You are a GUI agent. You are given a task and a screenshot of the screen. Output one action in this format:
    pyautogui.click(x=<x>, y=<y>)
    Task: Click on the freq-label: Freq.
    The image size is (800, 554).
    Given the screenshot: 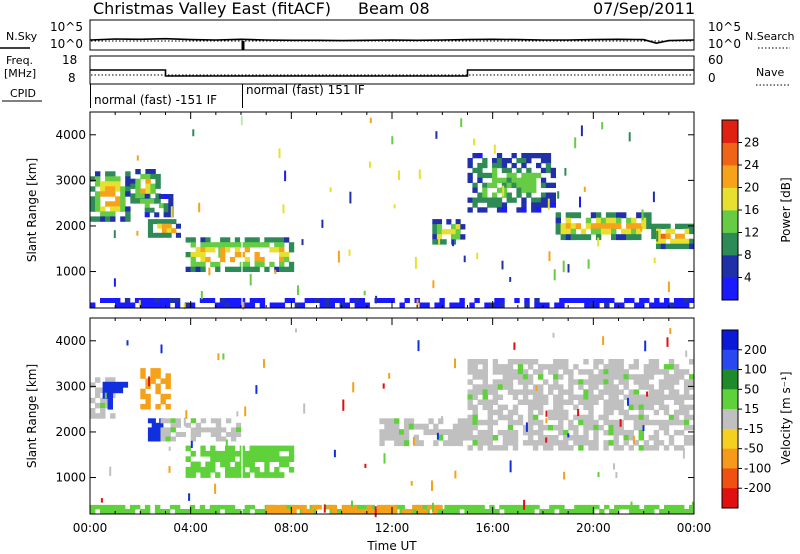 What is the action you would take?
    pyautogui.click(x=19, y=60)
    